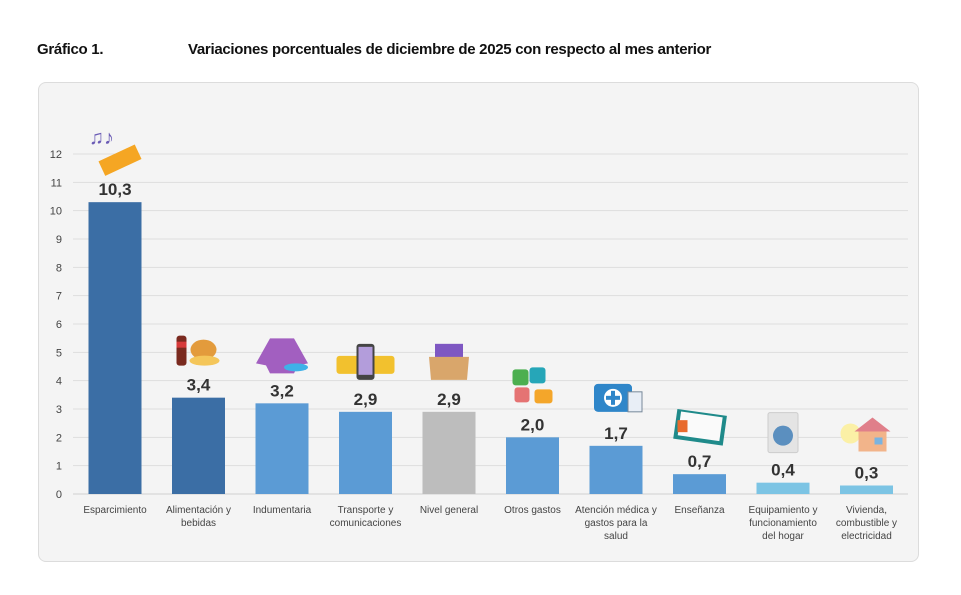  Describe the element at coordinates (700, 461) in the screenshot. I see `data-label: 0,7` at that location.